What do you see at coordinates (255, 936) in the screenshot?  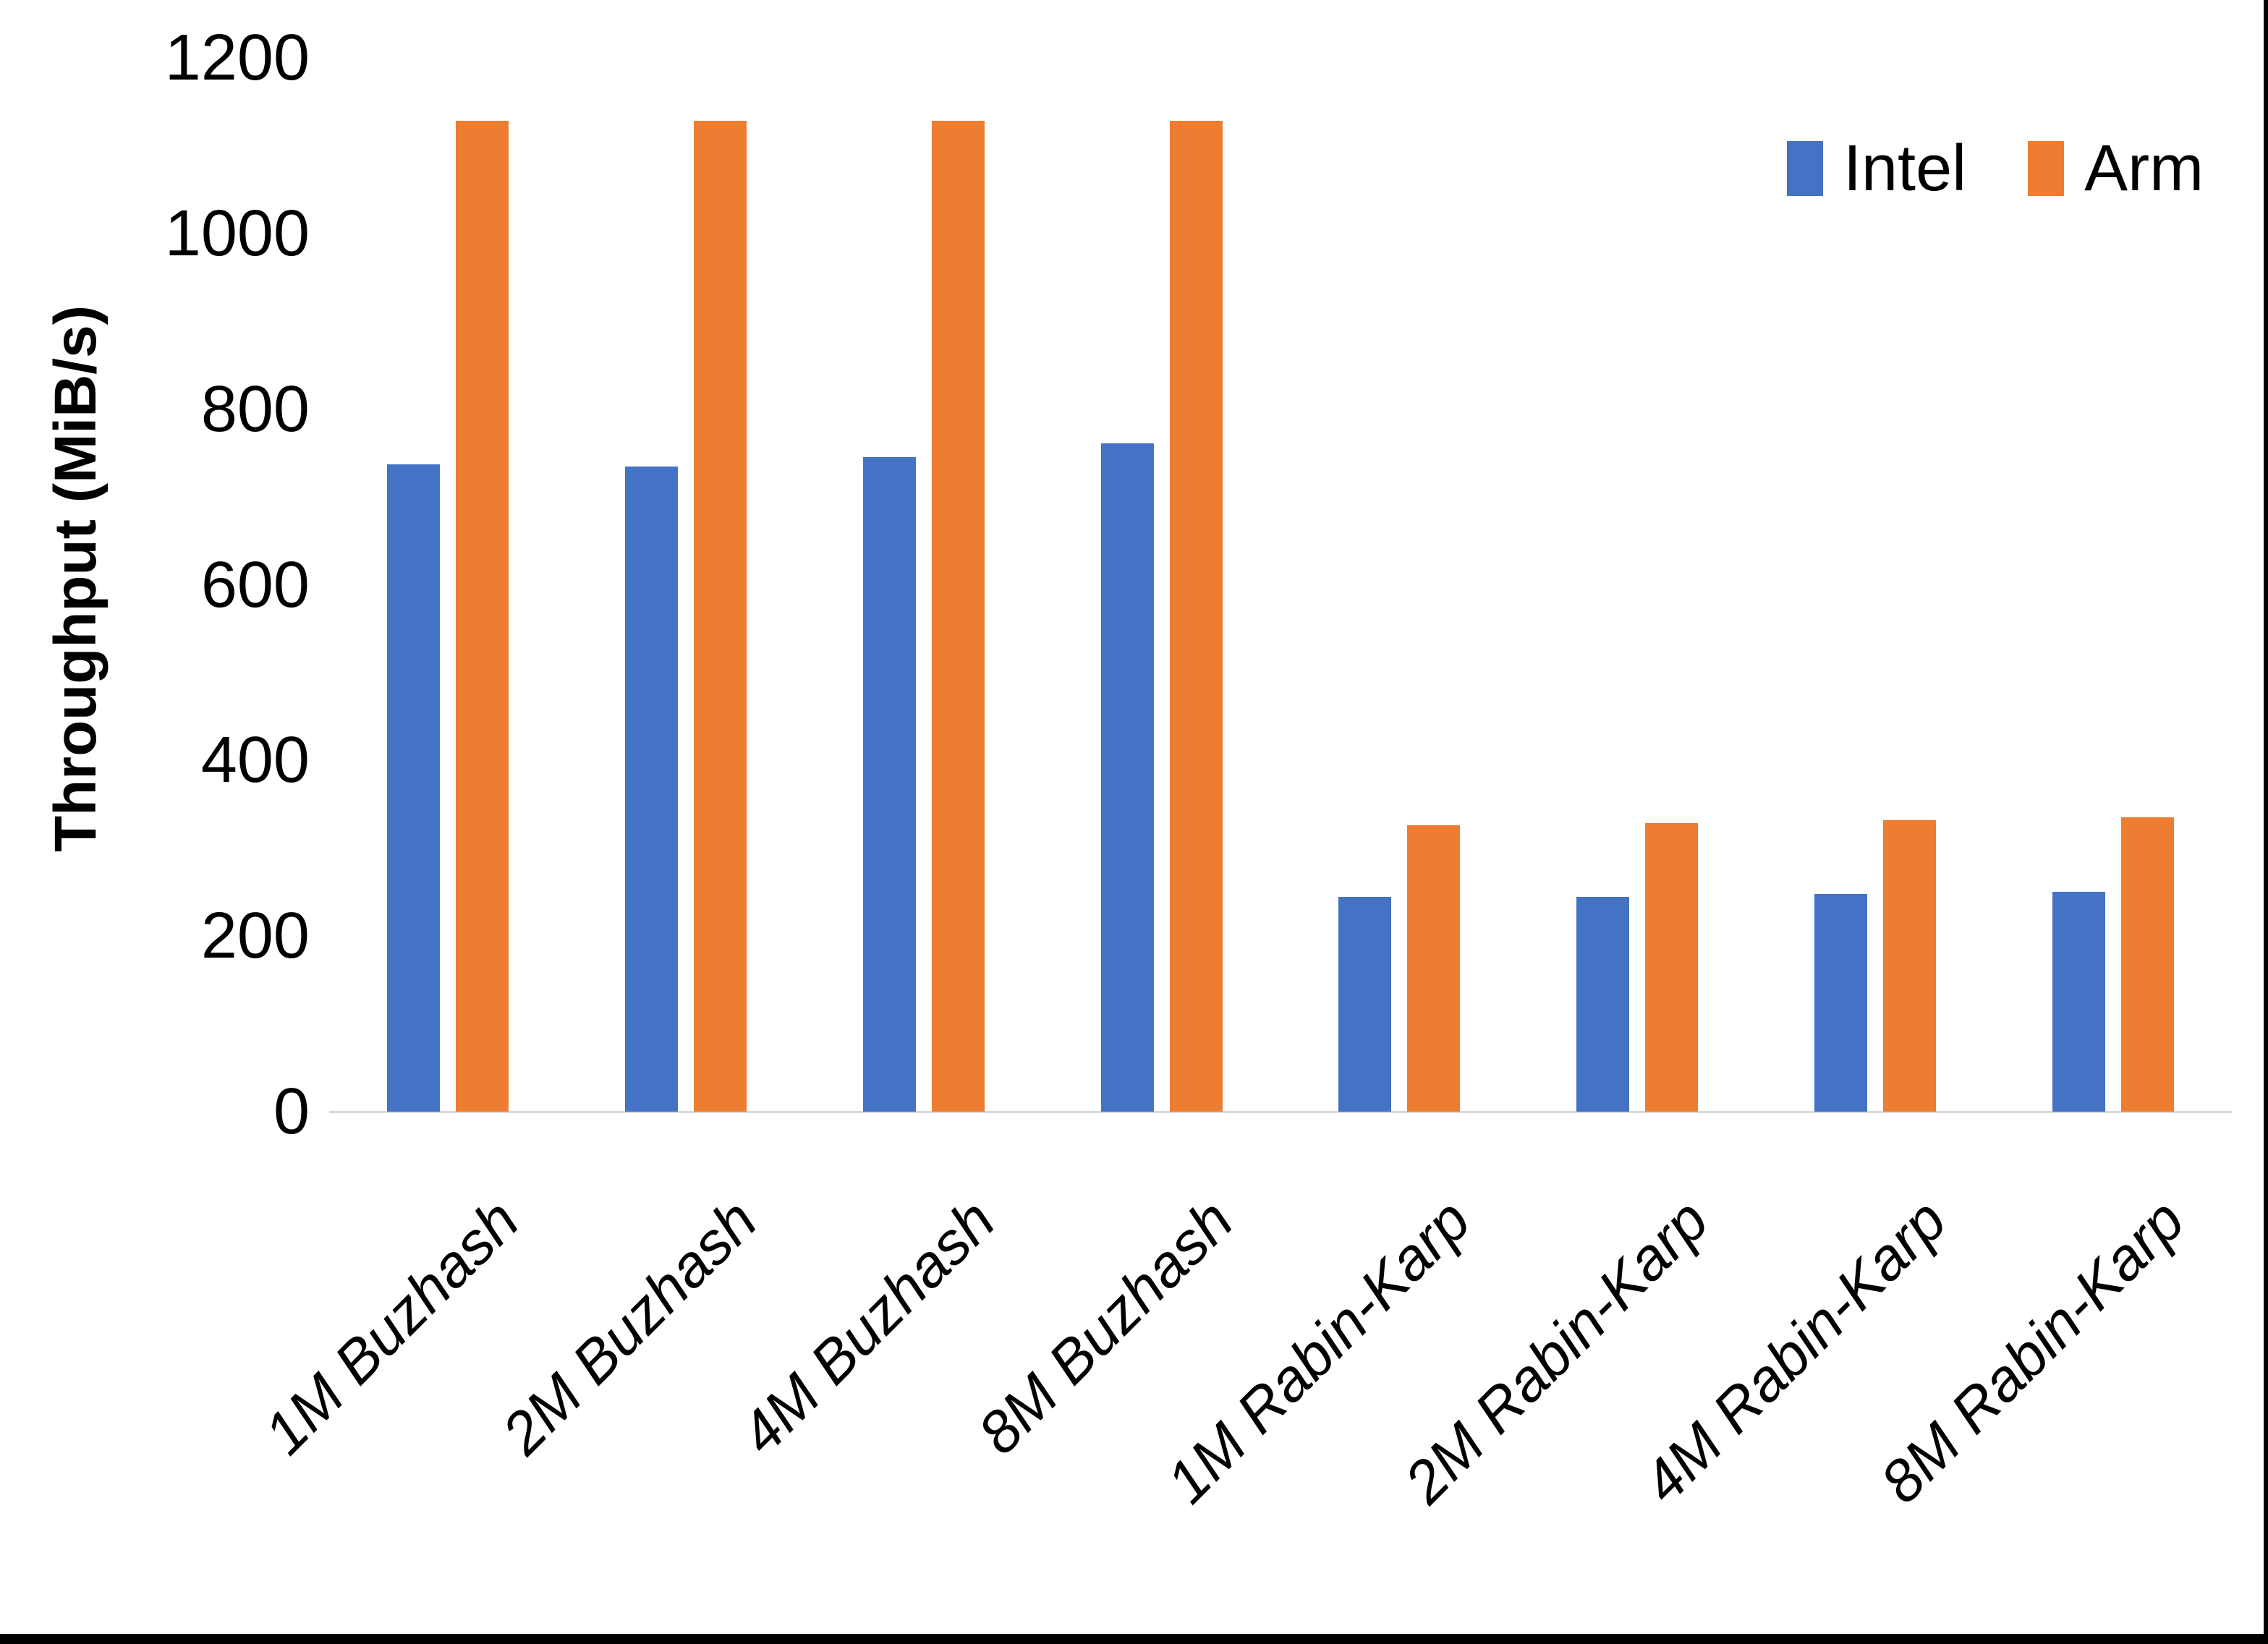 I see `y-tick-label: 200` at bounding box center [255, 936].